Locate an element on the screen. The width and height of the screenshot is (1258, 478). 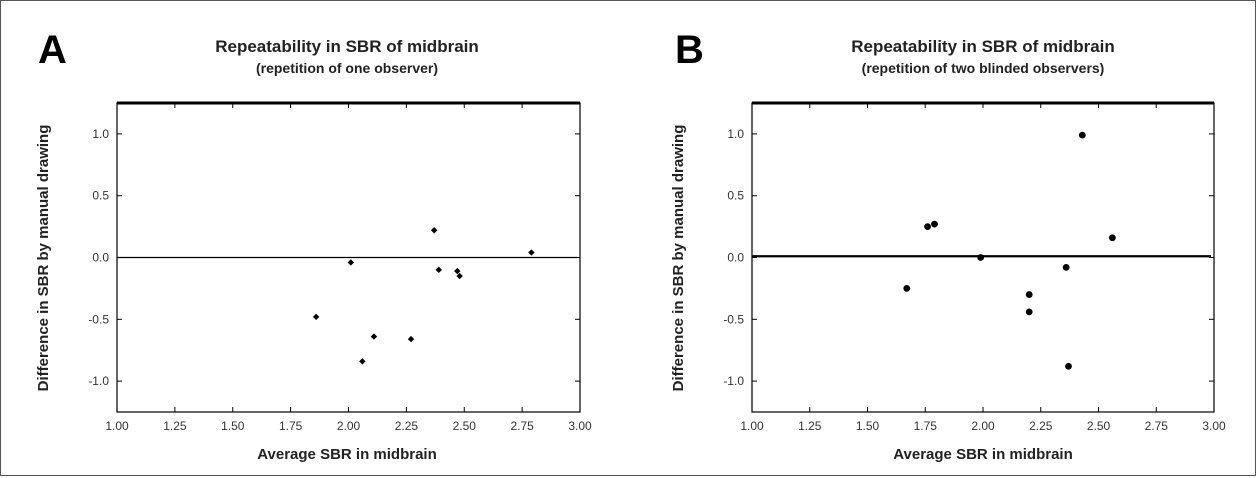
x-tick-label-a: 2.50 is located at coordinates (465, 426).